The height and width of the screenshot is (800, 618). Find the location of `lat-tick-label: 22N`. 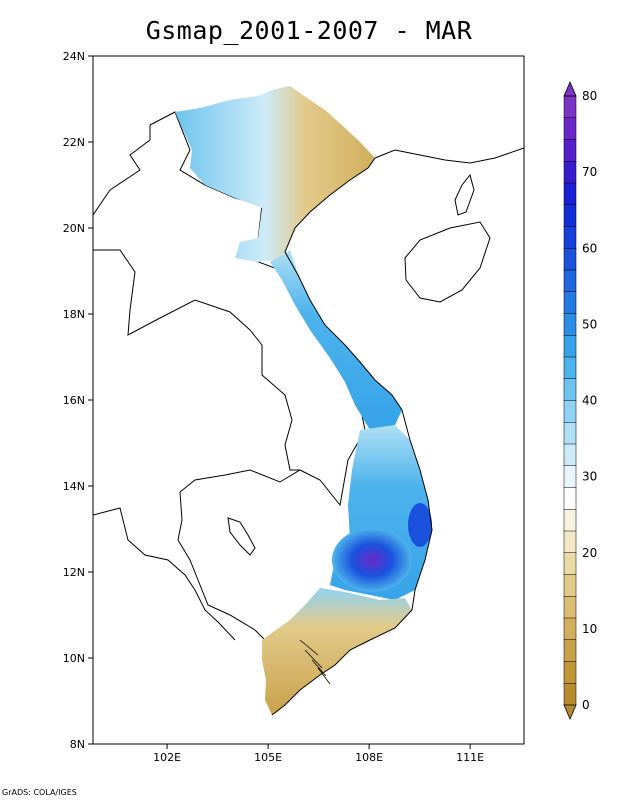

lat-tick-label: 22N is located at coordinates (74, 142).